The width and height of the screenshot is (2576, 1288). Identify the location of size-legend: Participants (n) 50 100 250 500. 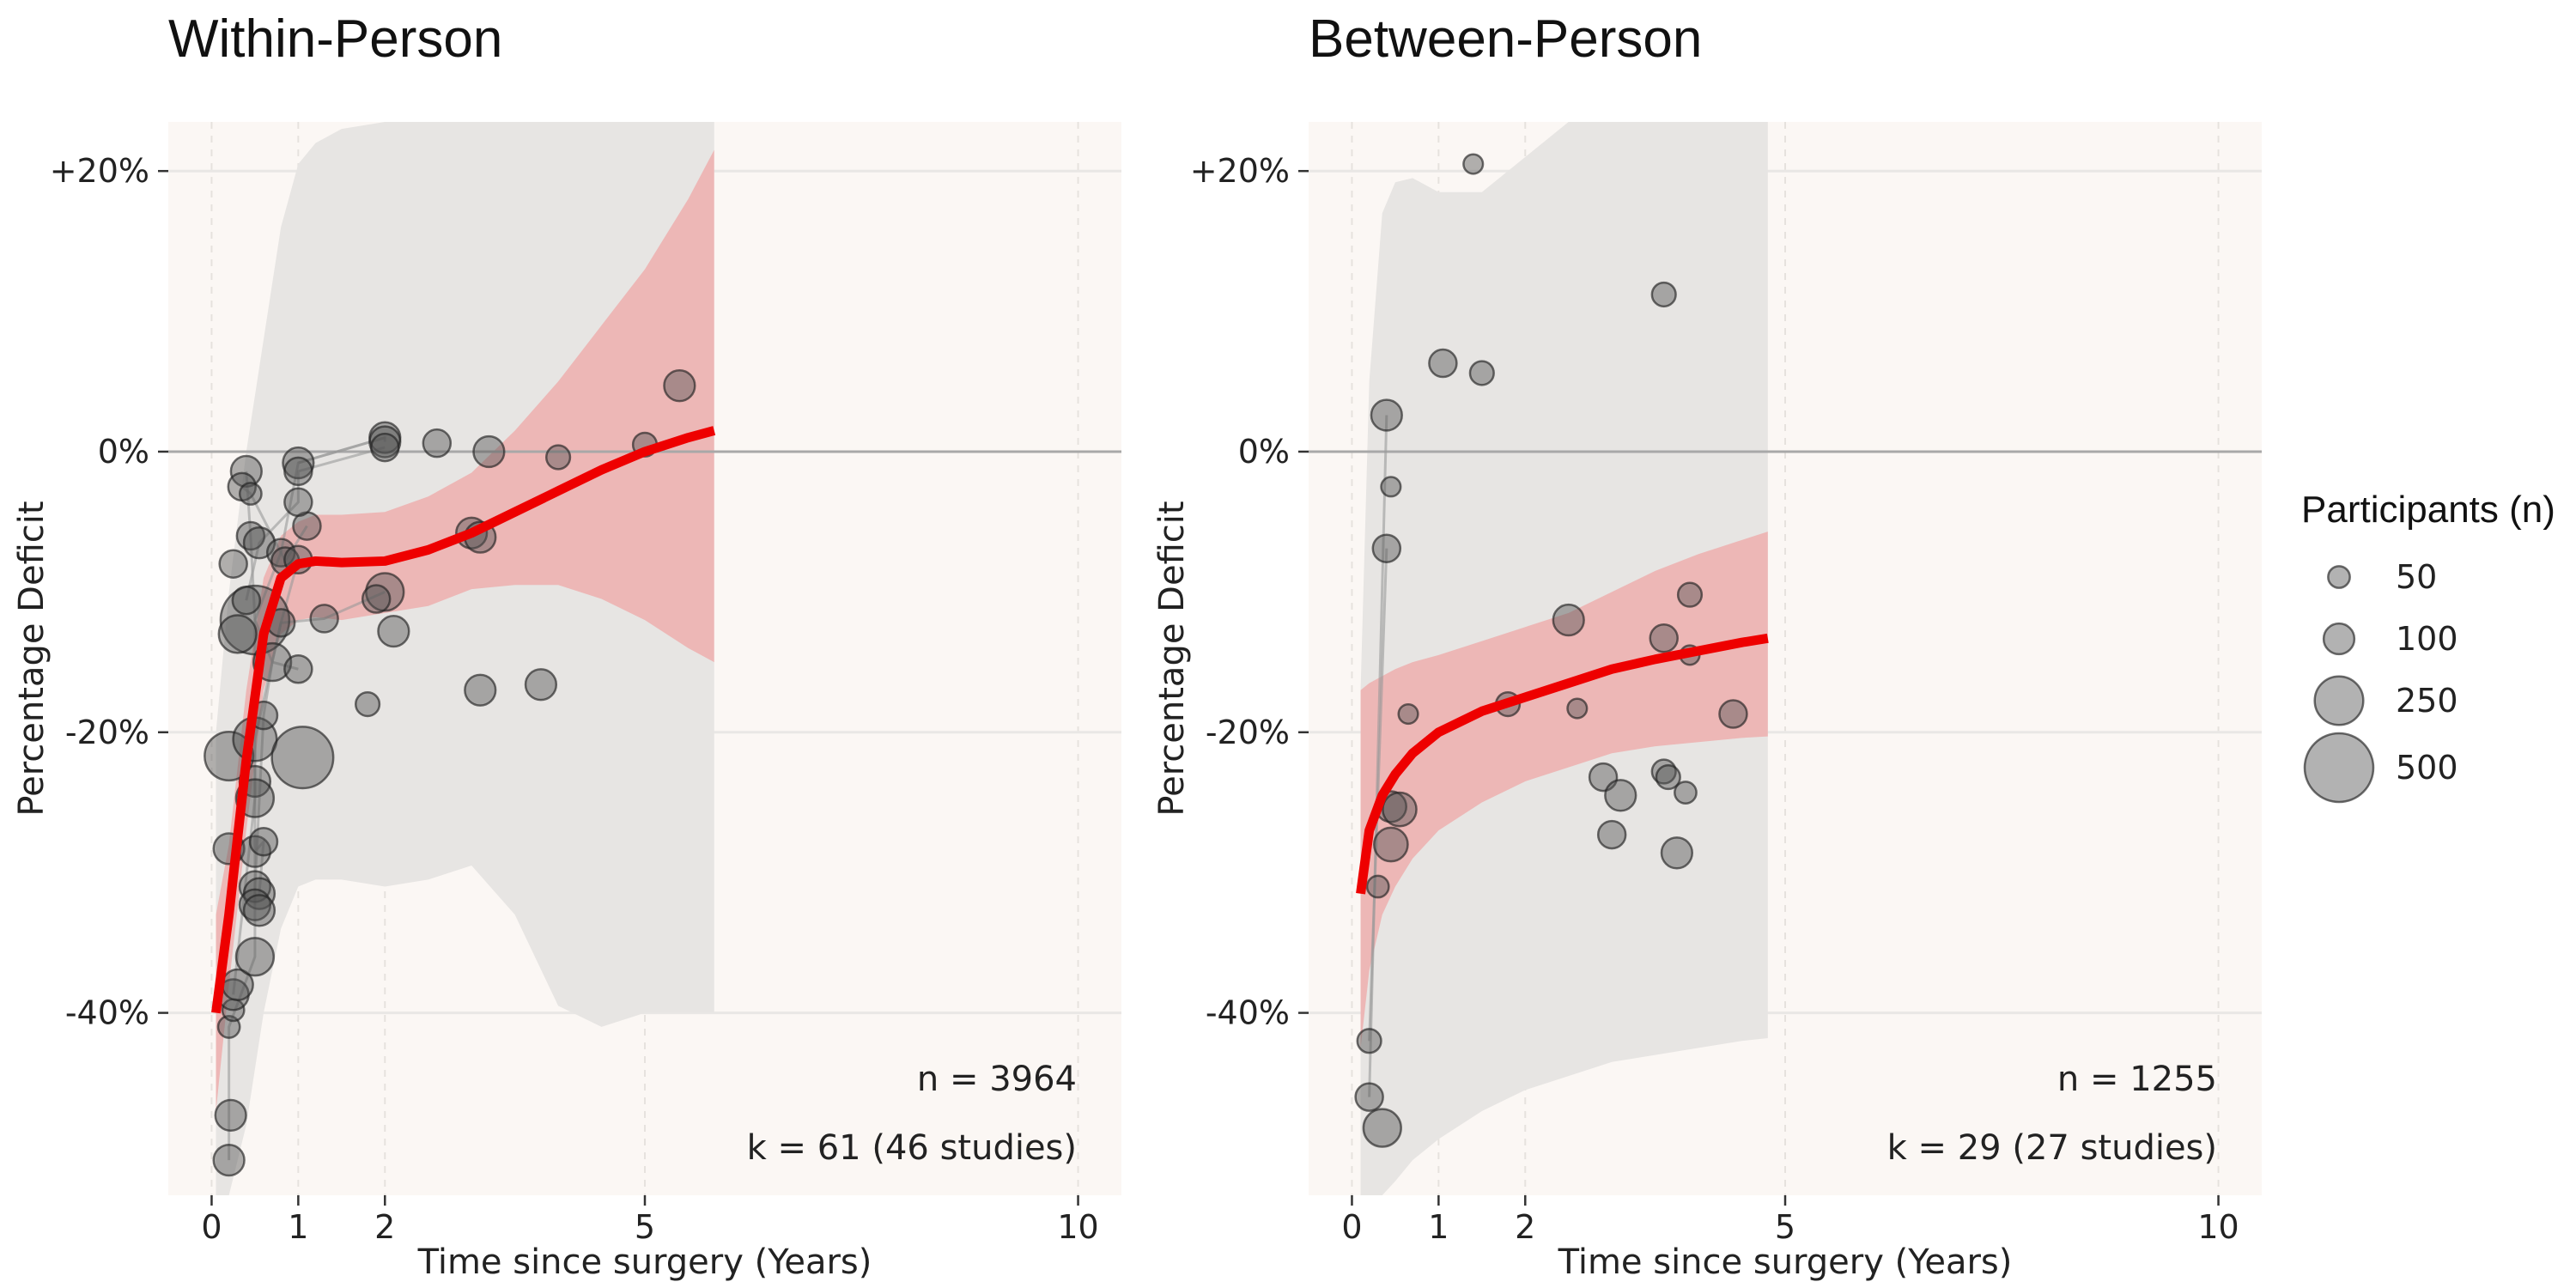
(2428, 647).